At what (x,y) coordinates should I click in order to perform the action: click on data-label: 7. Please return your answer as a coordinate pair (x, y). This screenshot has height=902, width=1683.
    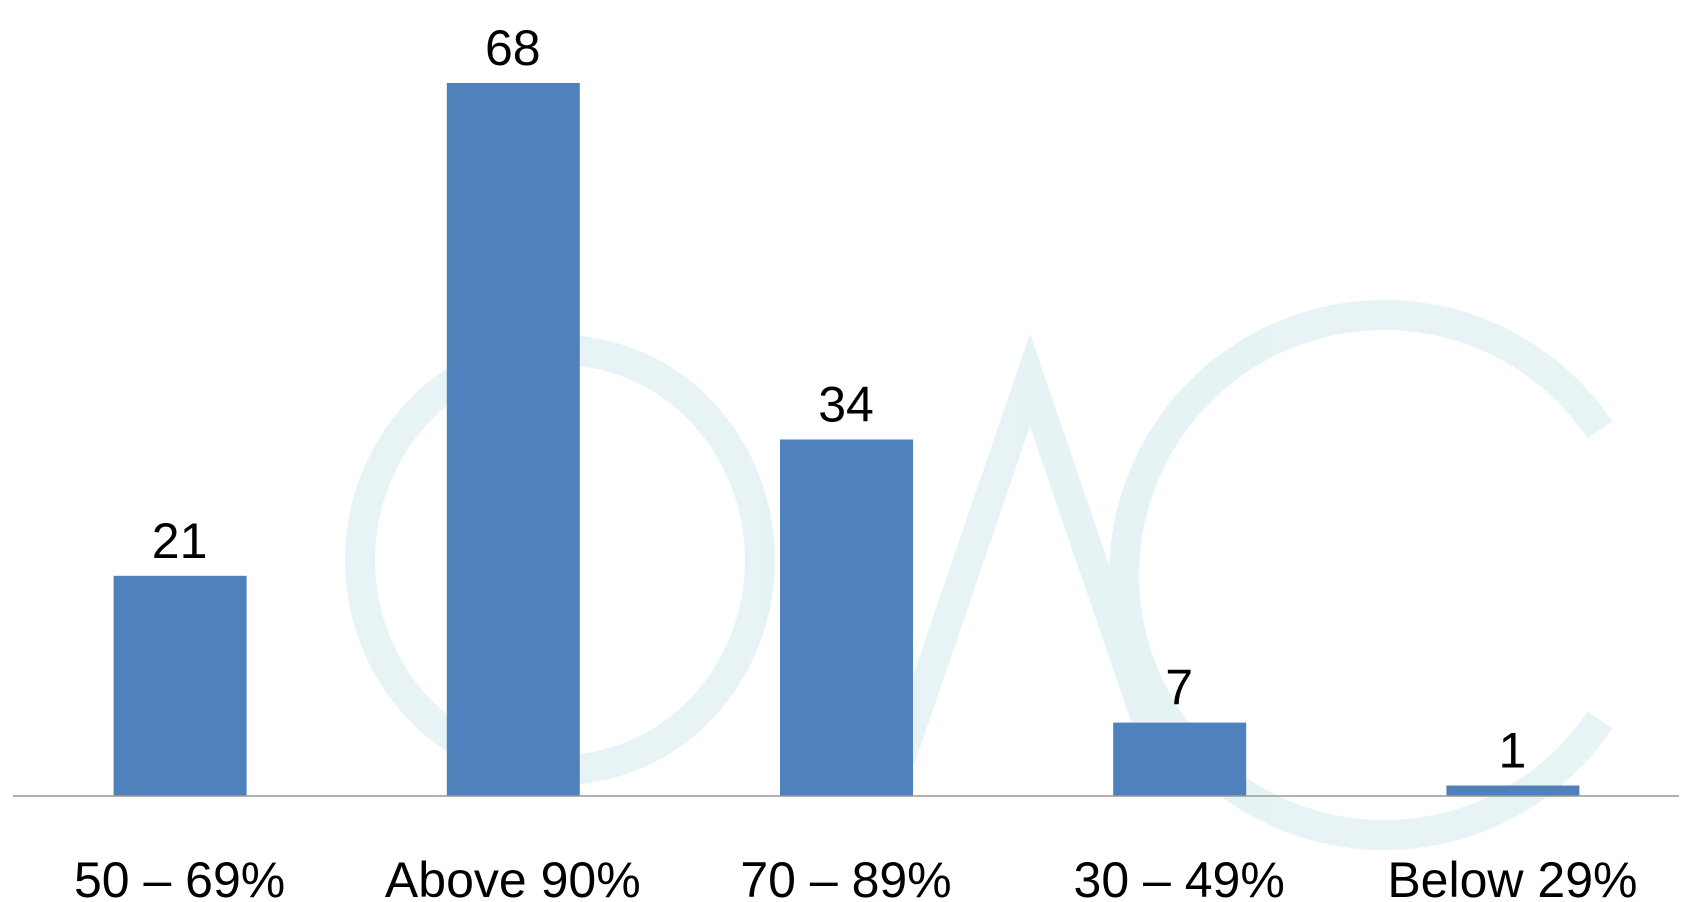
    Looking at the image, I should click on (1179, 688).